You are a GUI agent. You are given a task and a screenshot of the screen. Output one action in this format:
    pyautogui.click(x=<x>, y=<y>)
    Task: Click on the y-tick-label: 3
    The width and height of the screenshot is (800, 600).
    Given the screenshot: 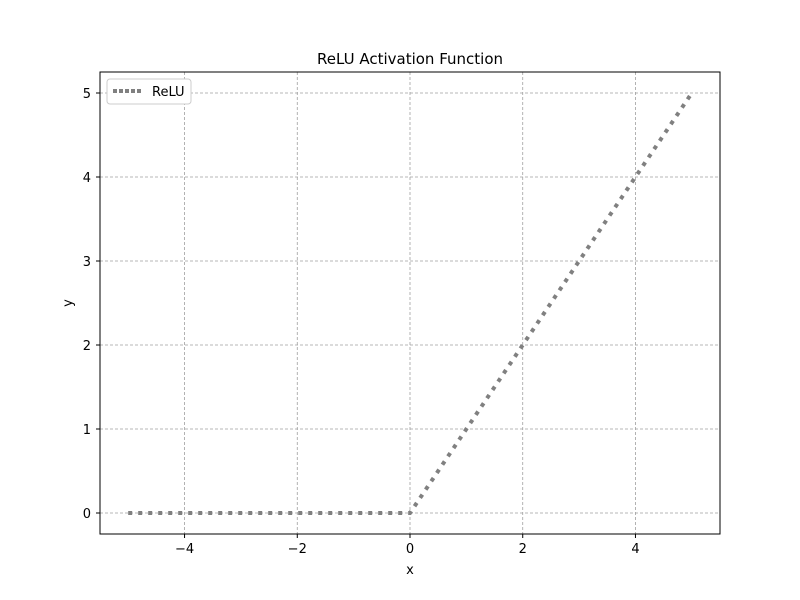 What is the action you would take?
    pyautogui.click(x=87, y=262)
    